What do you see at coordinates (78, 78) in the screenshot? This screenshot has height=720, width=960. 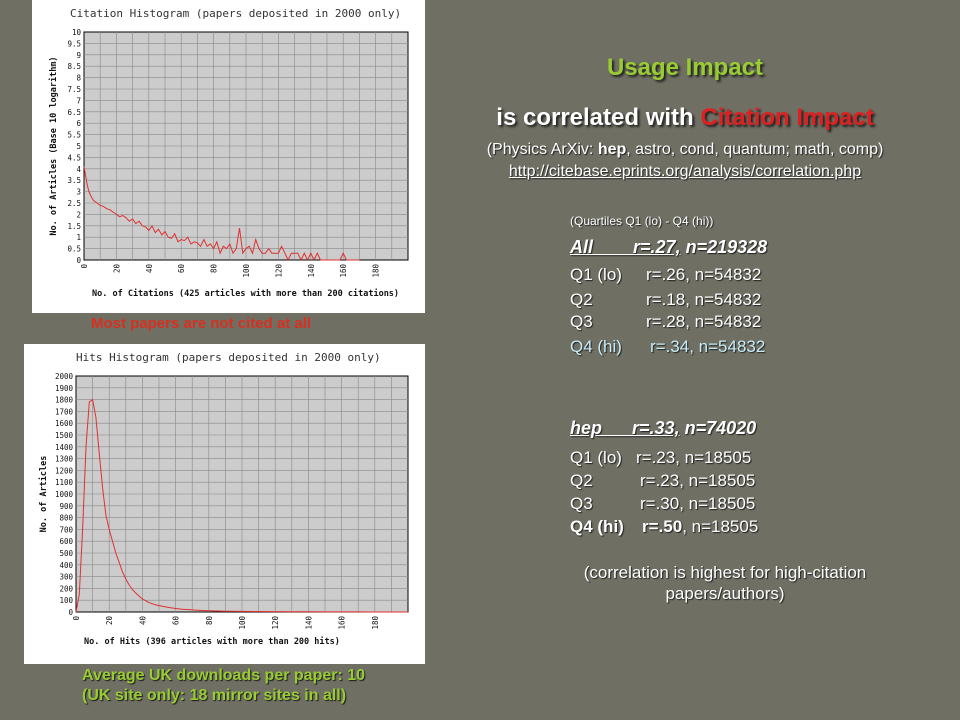 I see `y-tick-label: 8` at bounding box center [78, 78].